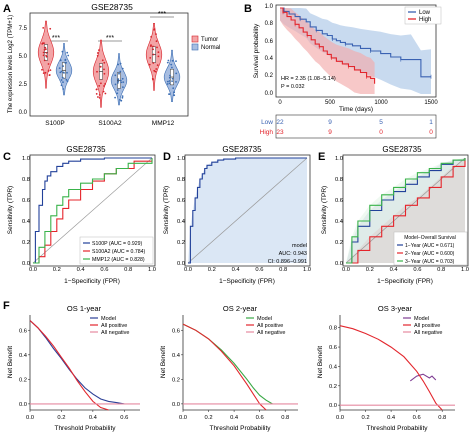 The image size is (474, 439). I want to click on panel-label-b: B, so click(248, 9).